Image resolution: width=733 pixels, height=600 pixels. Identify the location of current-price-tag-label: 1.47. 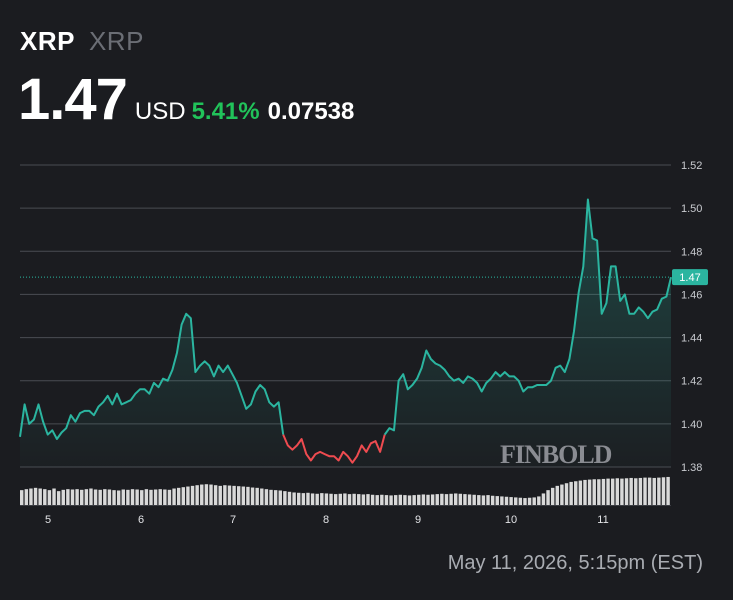
(689, 278).